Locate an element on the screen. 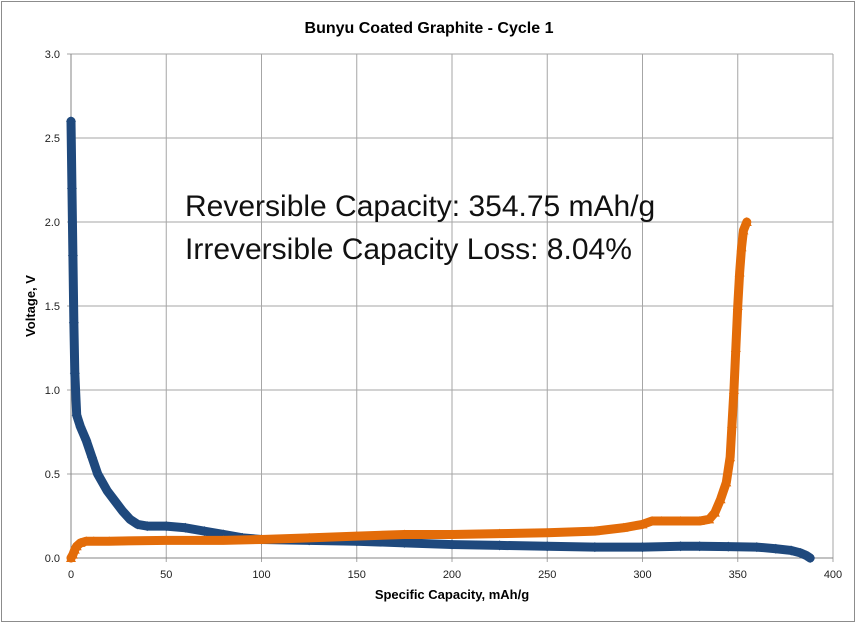 The height and width of the screenshot is (625, 858). x-tick-label: 250 is located at coordinates (547, 575).